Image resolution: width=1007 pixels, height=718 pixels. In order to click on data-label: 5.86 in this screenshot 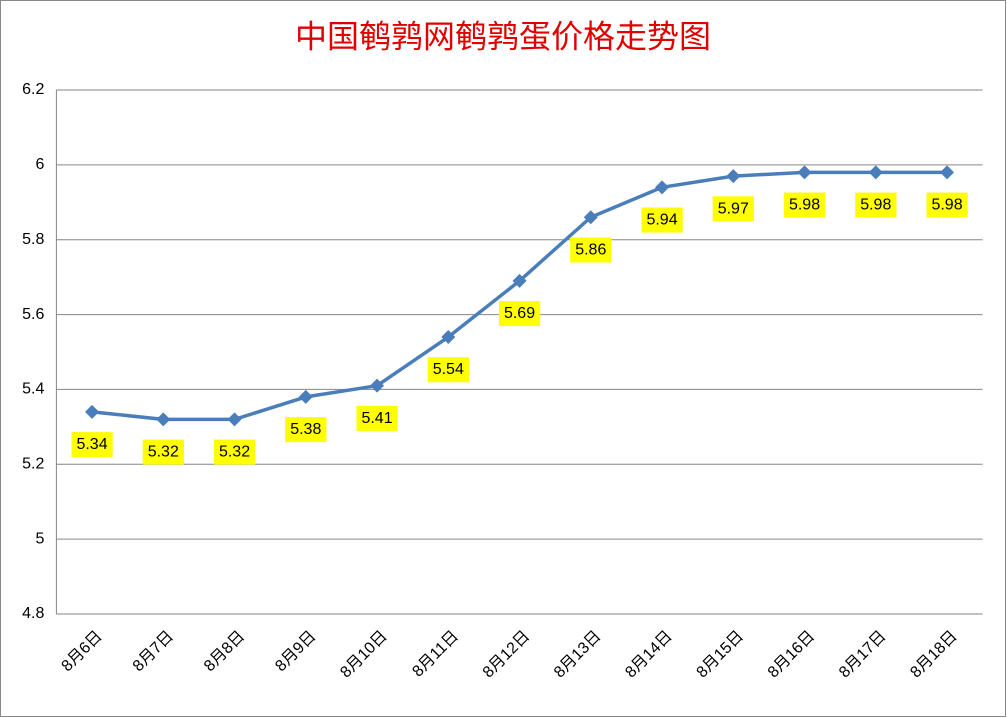, I will do `click(591, 250)`.